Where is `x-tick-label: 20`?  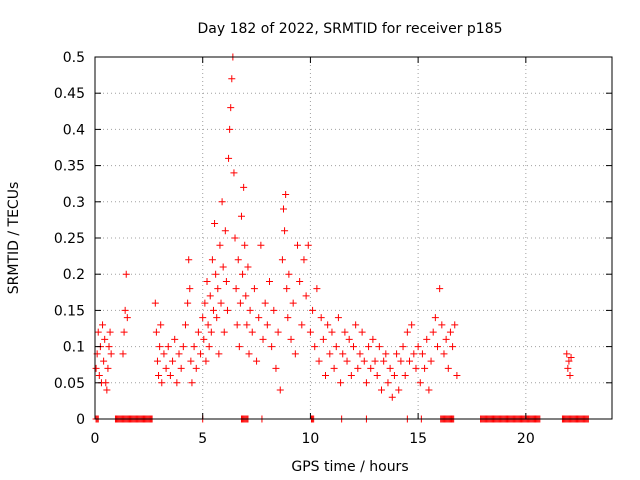 x-tick-label: 20 is located at coordinates (526, 439).